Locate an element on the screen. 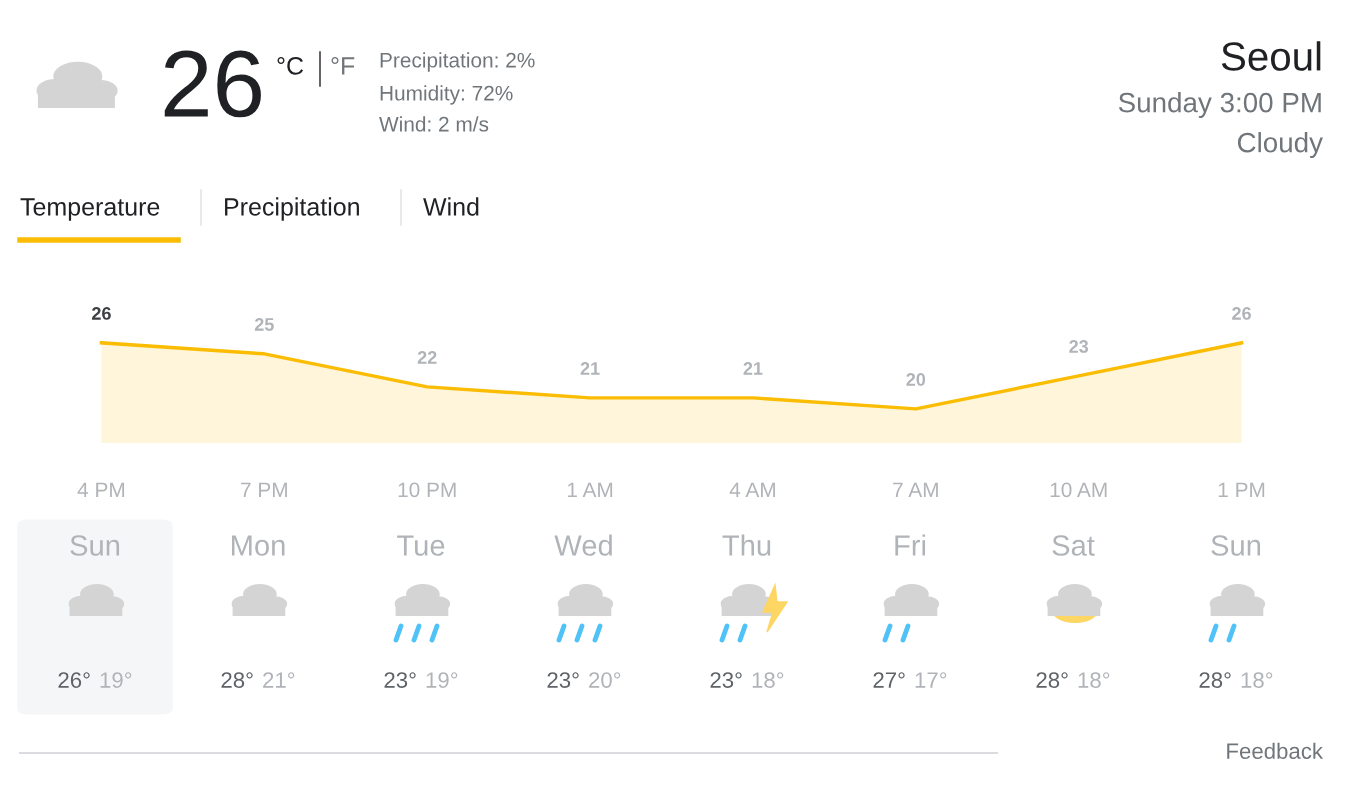  x-tick-label: 1 AM is located at coordinates (590, 489).